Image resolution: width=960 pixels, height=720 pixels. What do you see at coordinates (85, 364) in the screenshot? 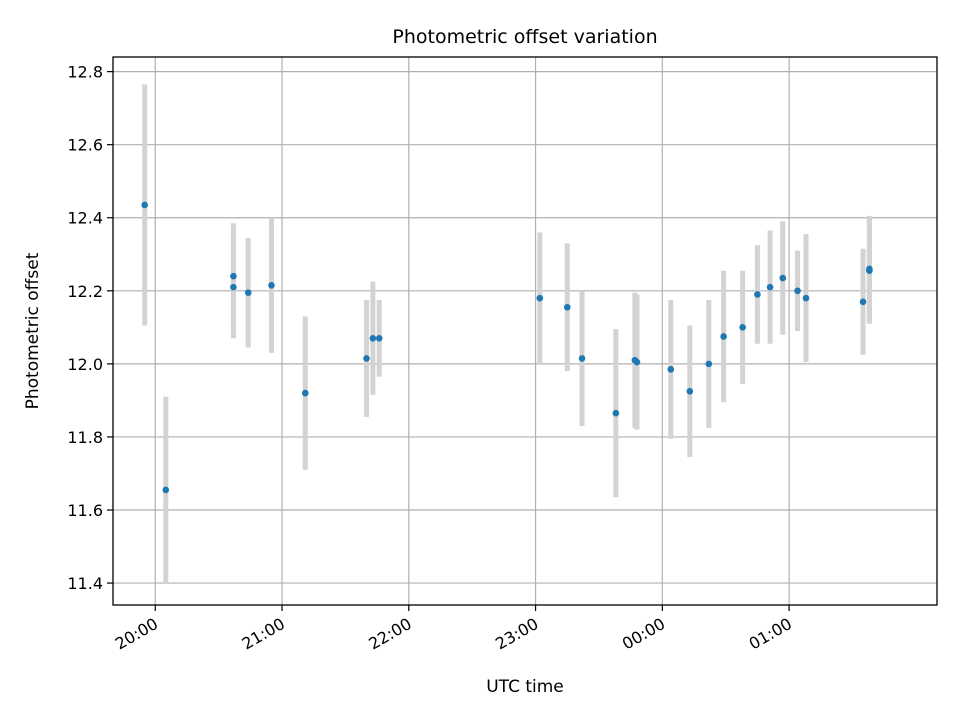
I see `y-tick-label: 12.0` at bounding box center [85, 364].